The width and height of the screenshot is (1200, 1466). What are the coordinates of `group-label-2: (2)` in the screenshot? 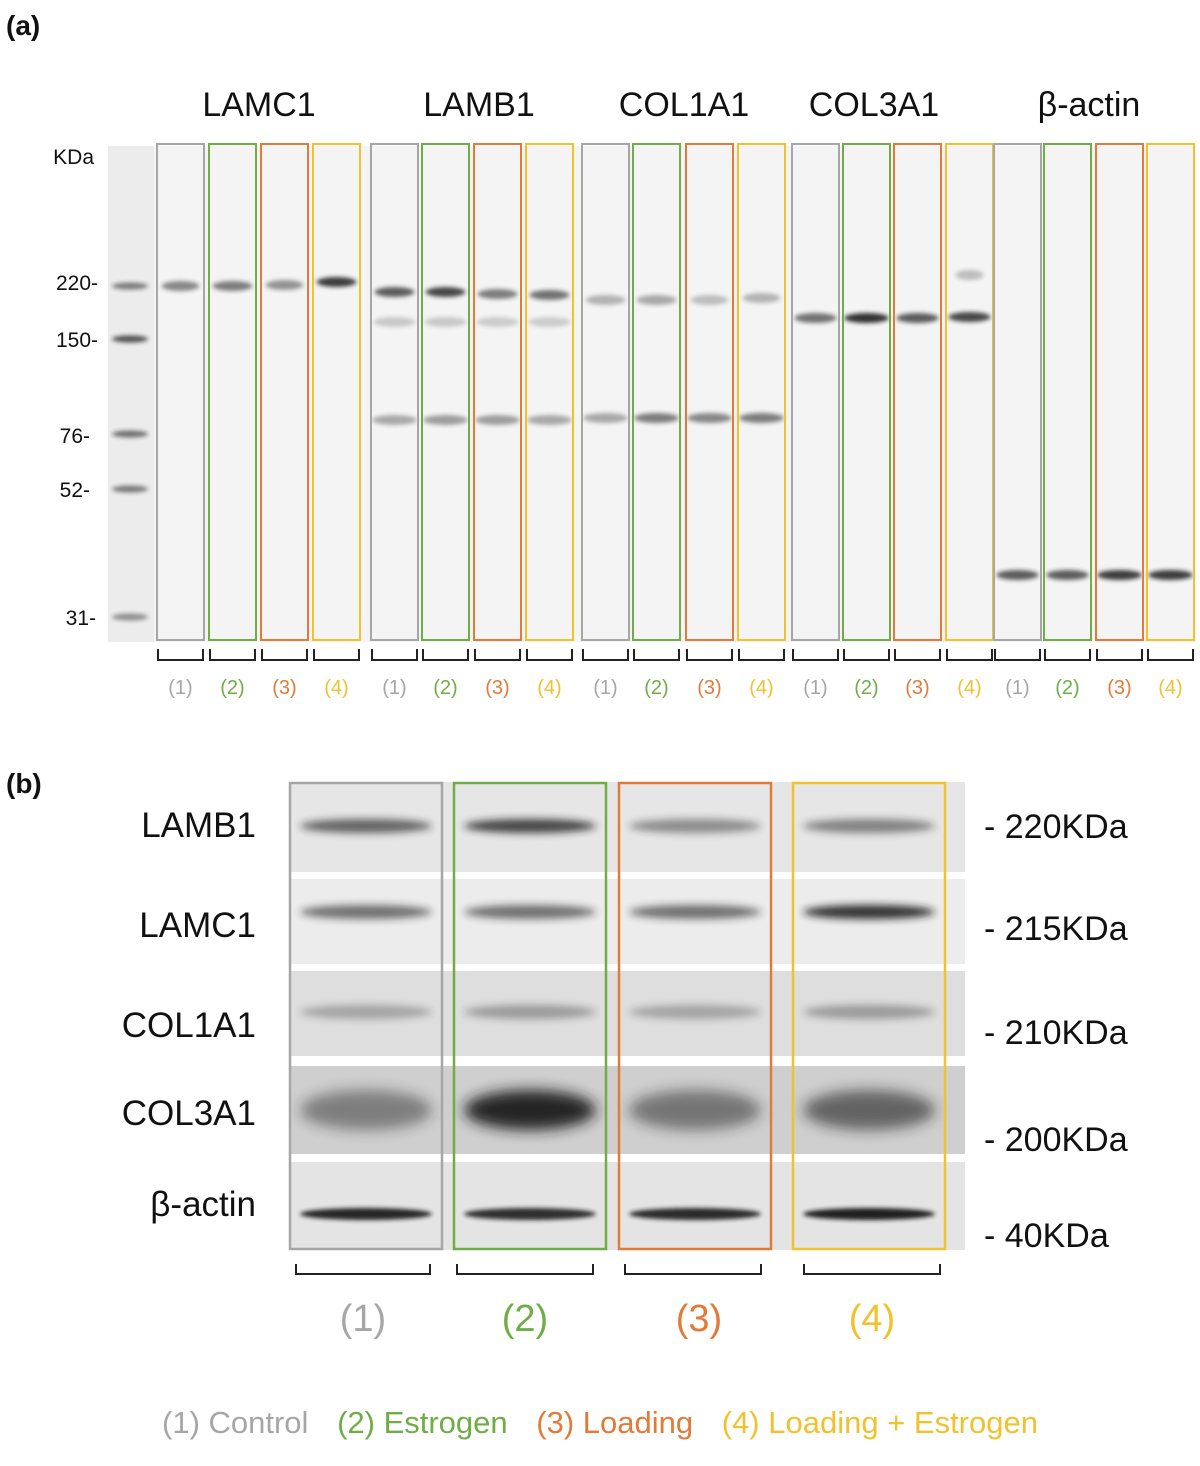 It's located at (525, 1319).